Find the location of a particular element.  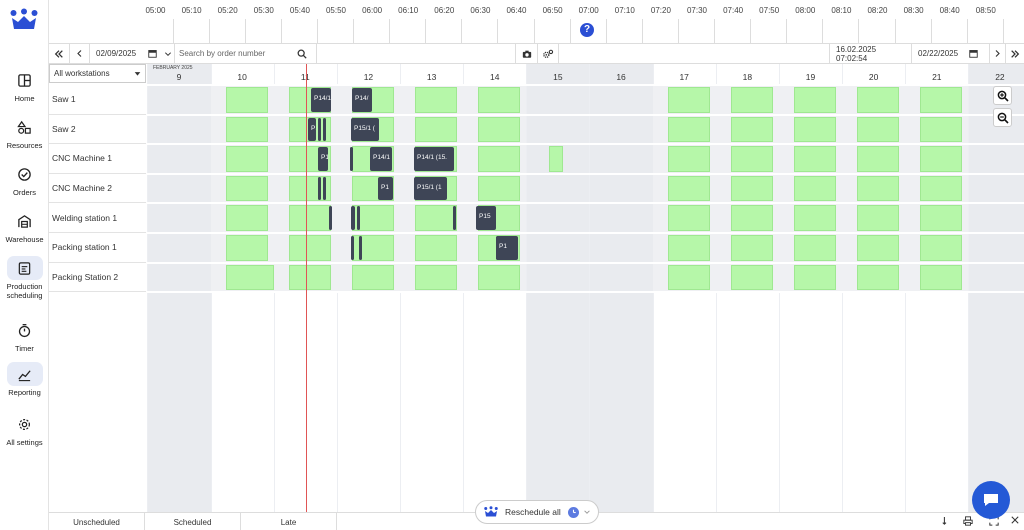

sidebar-item-warehouse: Warehouse is located at coordinates (24, 226).